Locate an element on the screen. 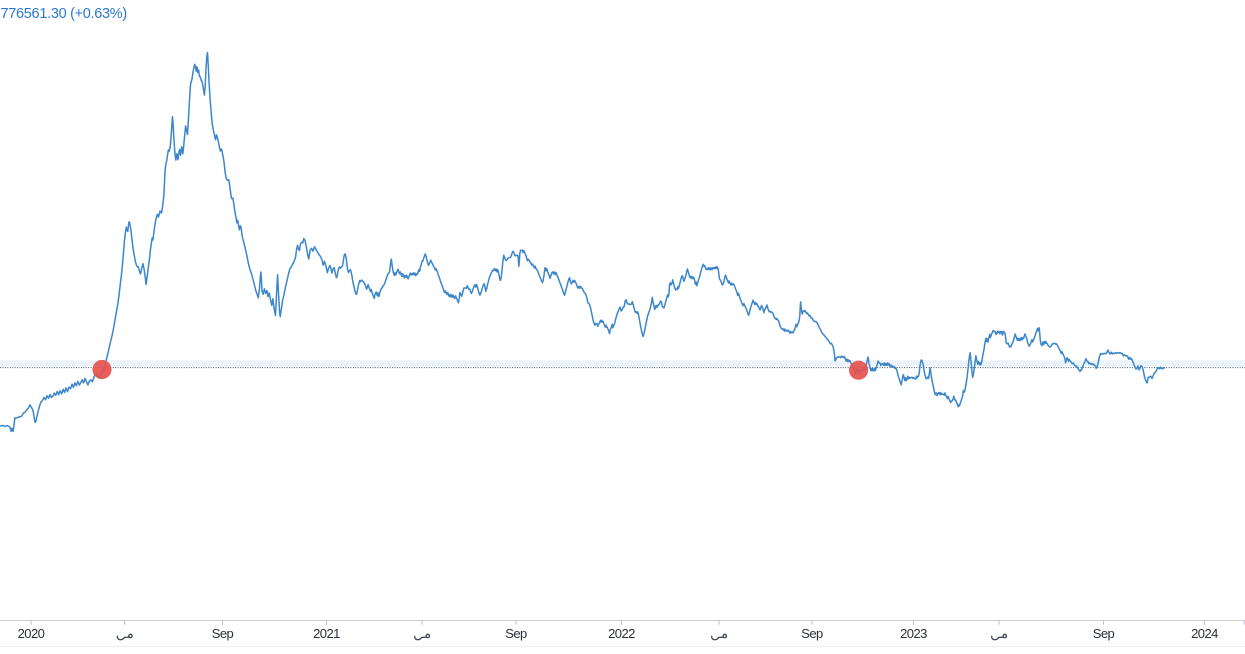 Image resolution: width=1245 pixels, height=654 pixels. svg-text: 2021 is located at coordinates (326, 633).